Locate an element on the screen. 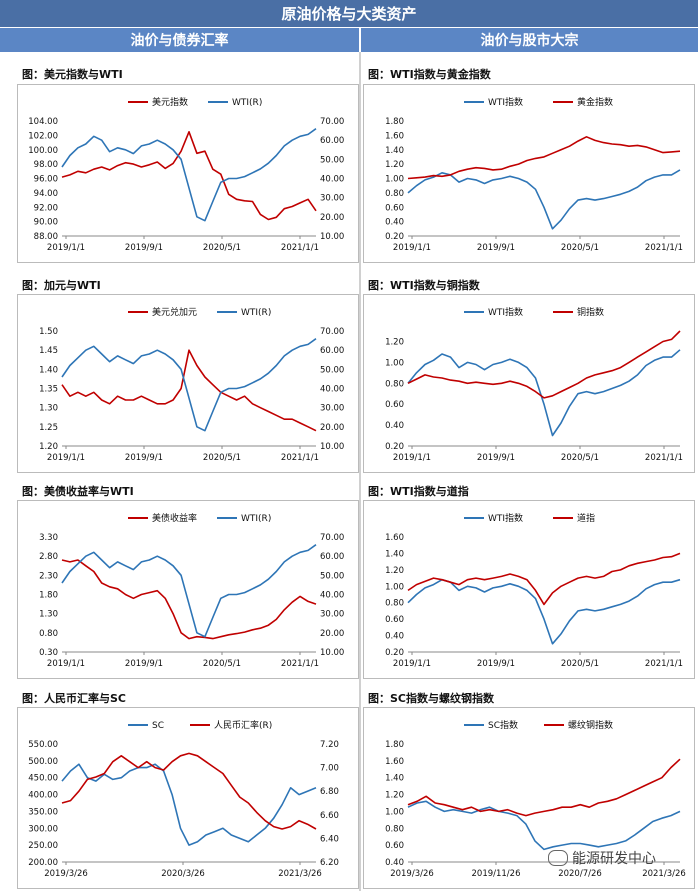  y-tick-left: 104.00 is located at coordinates (43, 122).